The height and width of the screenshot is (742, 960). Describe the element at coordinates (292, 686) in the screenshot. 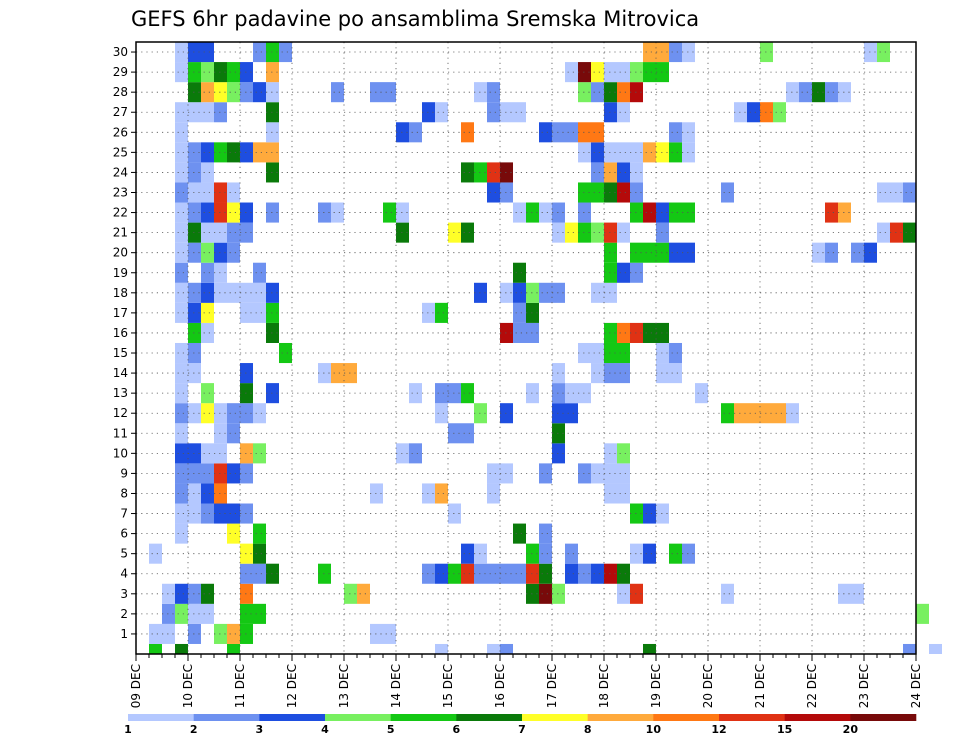

I see `x-tick-label: 12 DEC` at that location.